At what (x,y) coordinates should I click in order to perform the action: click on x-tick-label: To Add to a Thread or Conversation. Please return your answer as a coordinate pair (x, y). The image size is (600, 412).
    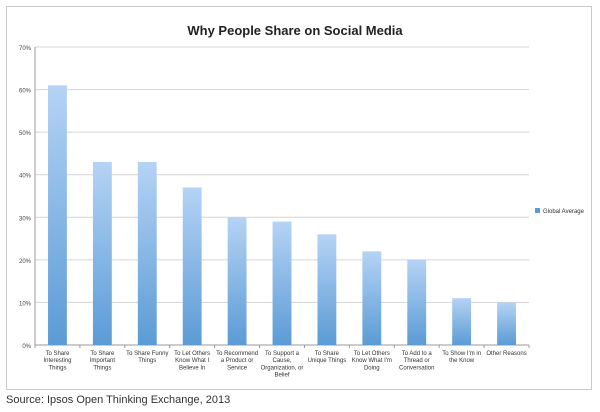
    Looking at the image, I should click on (416, 361).